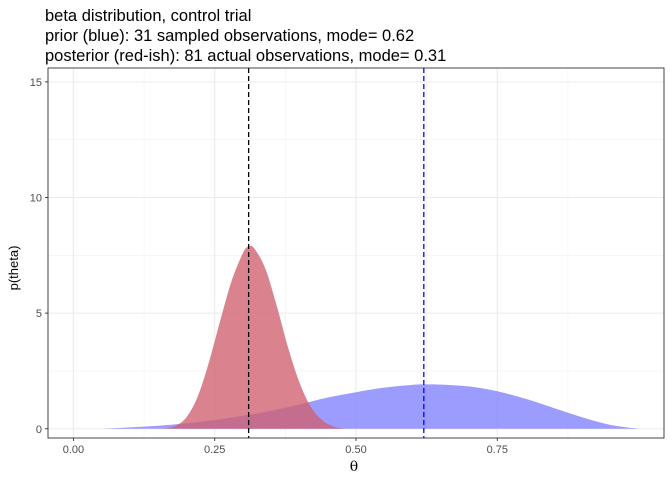  What do you see at coordinates (73, 450) in the screenshot?
I see `x-tick-label: 0.00` at bounding box center [73, 450].